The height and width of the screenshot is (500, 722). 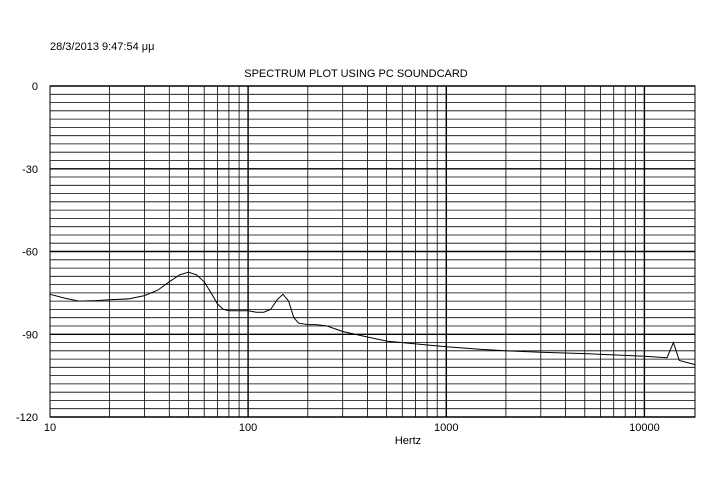 I want to click on chart-title: SPECTRUM PLOT USING PC SOUNDCARD, so click(x=356, y=74).